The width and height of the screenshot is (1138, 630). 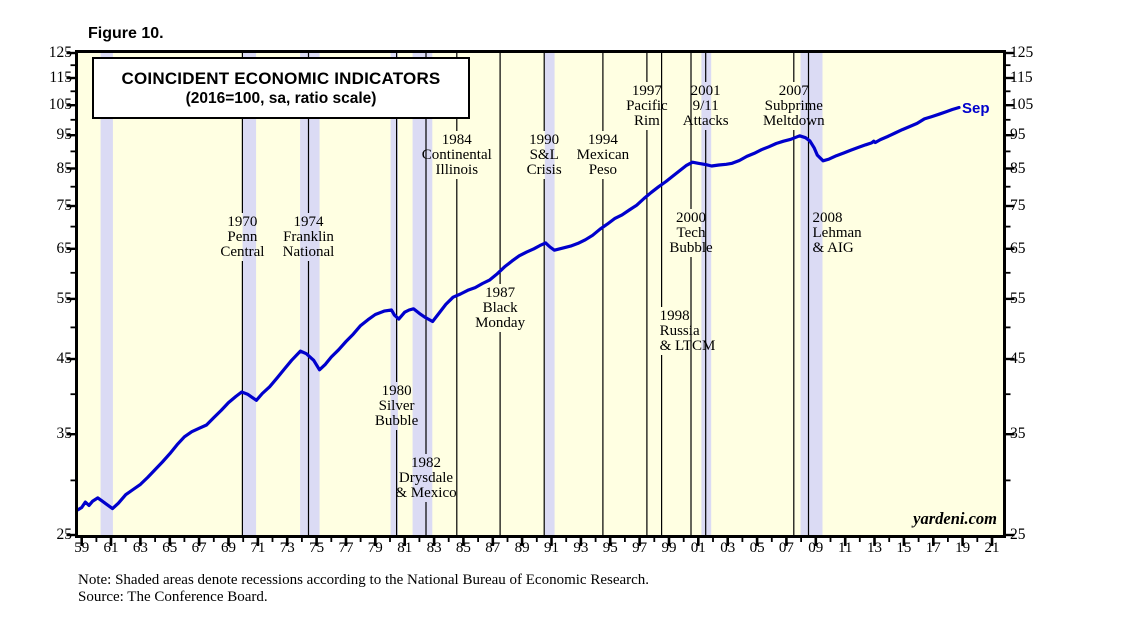 What do you see at coordinates (126, 33) in the screenshot?
I see `figure-number-label: Figure 10.` at bounding box center [126, 33].